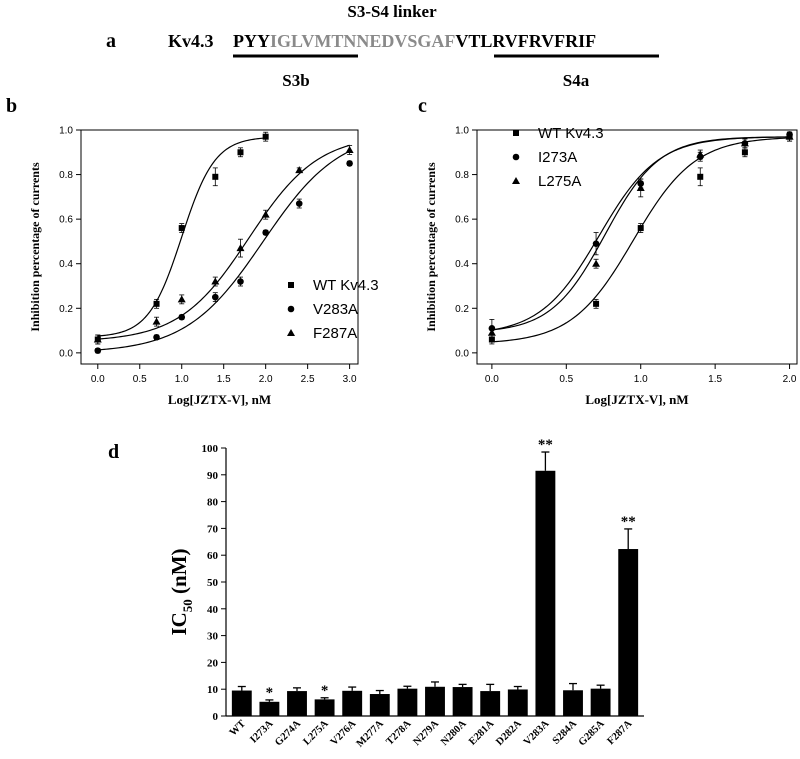  What do you see at coordinates (559, 181) in the screenshot?
I see `legend-label: L275A` at bounding box center [559, 181].